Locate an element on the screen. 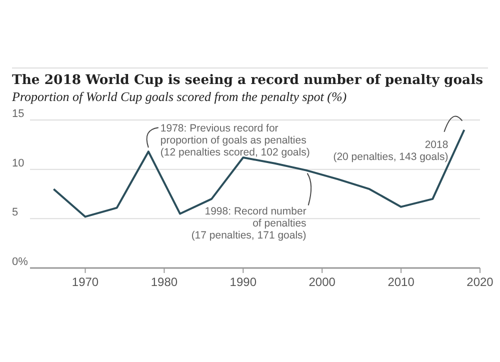  chart-subtitle: Proportion of World Cup goals scored from the penalty spot (%) is located at coordinates (179, 96).